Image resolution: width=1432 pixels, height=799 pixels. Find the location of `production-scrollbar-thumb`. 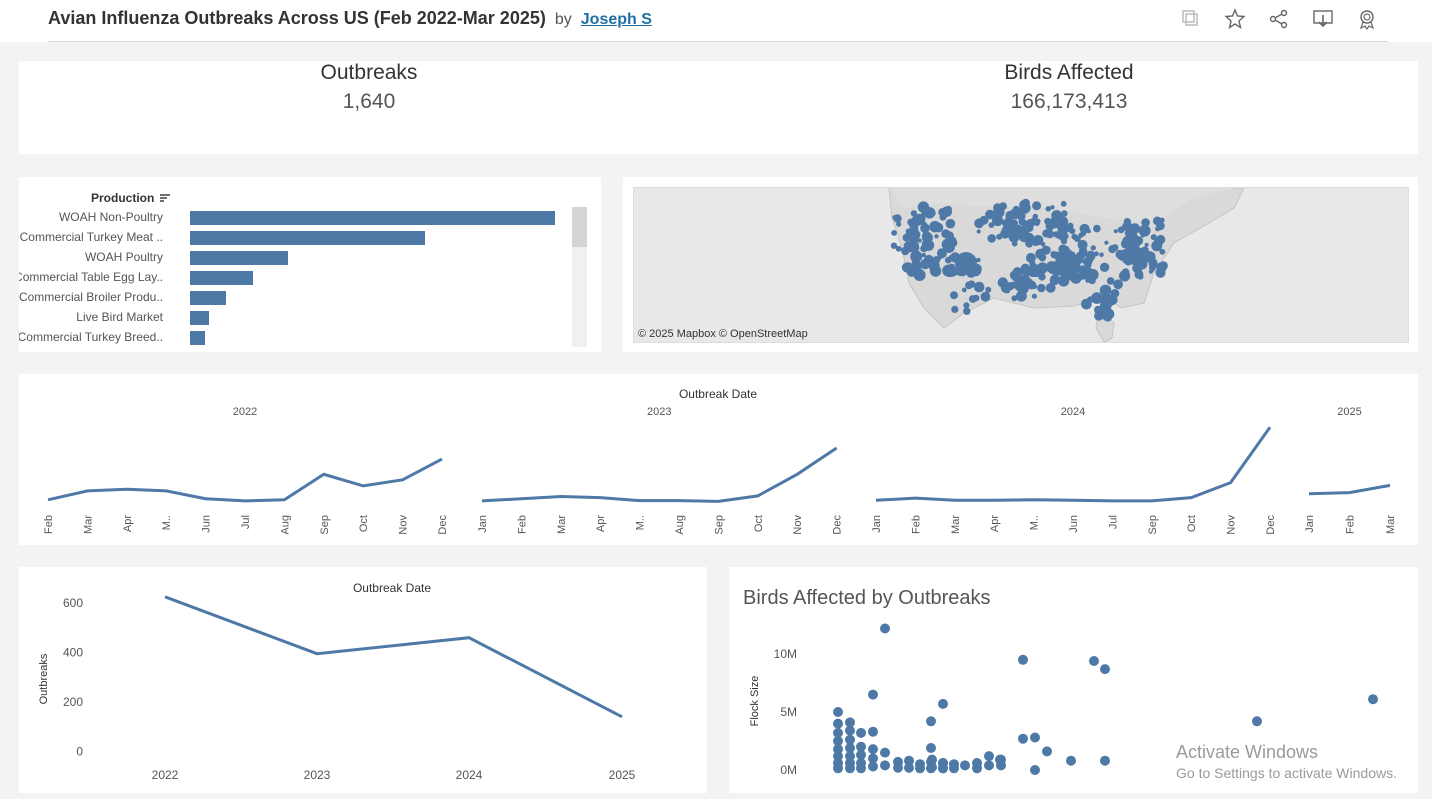

production-scrollbar-thumb is located at coordinates (579, 227).